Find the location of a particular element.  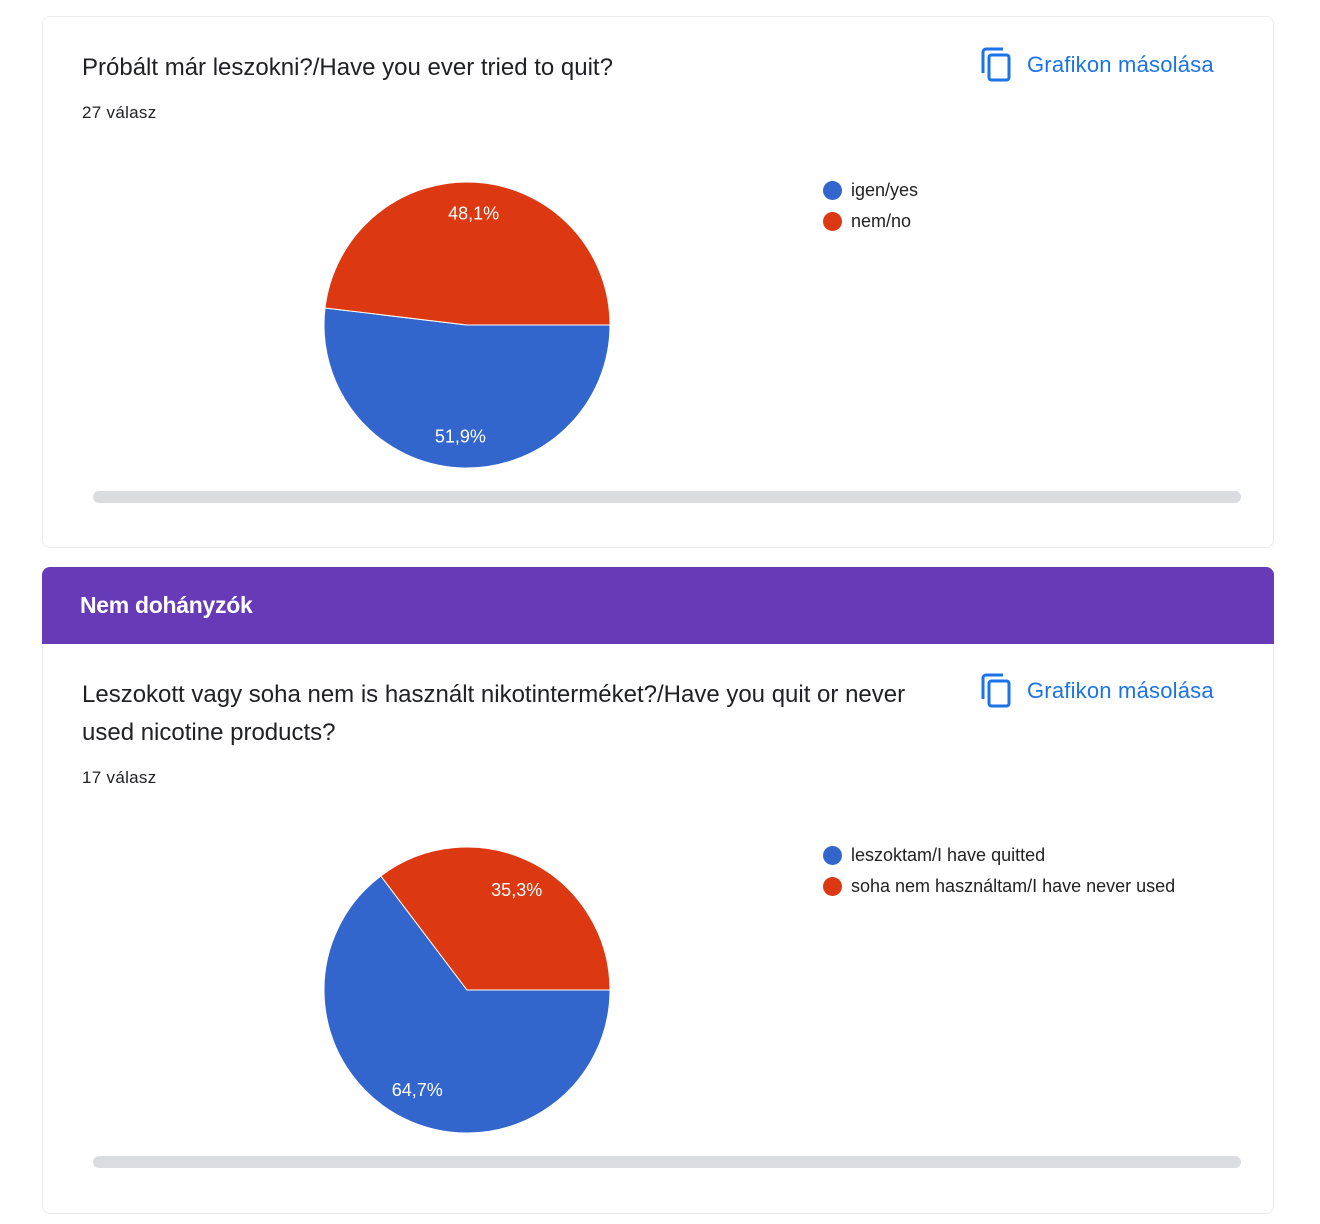

legend-label: leszoktam/I have quitted is located at coordinates (948, 855).